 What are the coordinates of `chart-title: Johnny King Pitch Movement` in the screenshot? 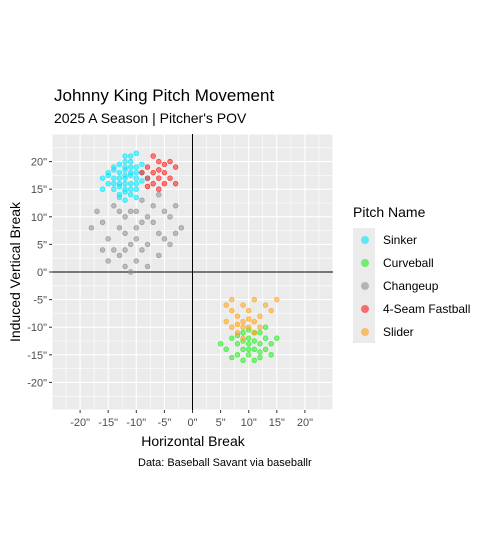 It's located at (164, 95).